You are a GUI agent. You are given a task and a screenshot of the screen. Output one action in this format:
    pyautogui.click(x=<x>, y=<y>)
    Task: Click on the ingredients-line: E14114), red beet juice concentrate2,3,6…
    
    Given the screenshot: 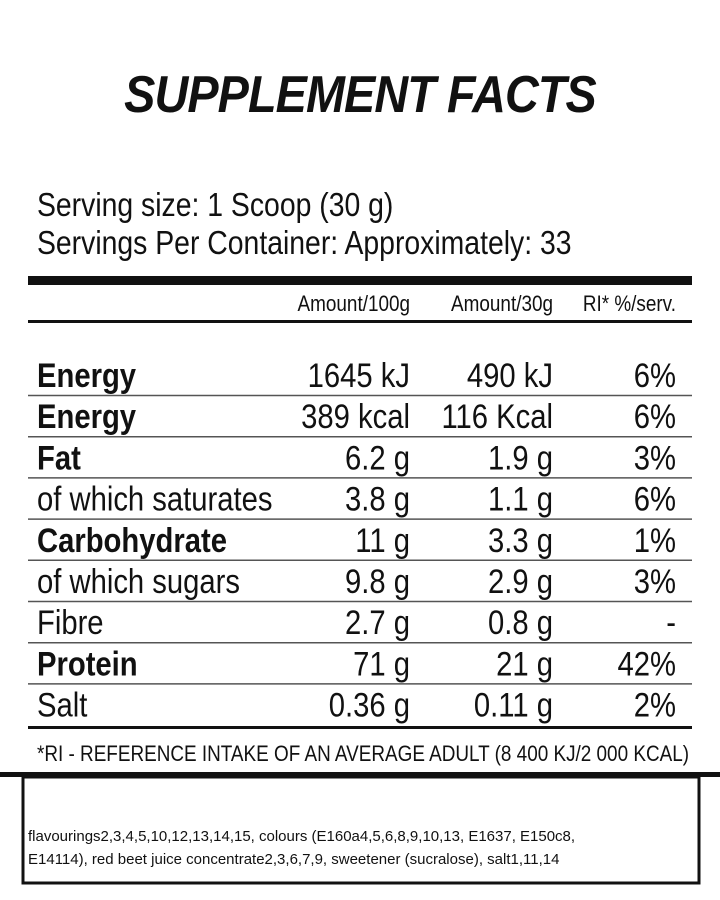 What is the action you would take?
    pyautogui.click(x=293, y=859)
    